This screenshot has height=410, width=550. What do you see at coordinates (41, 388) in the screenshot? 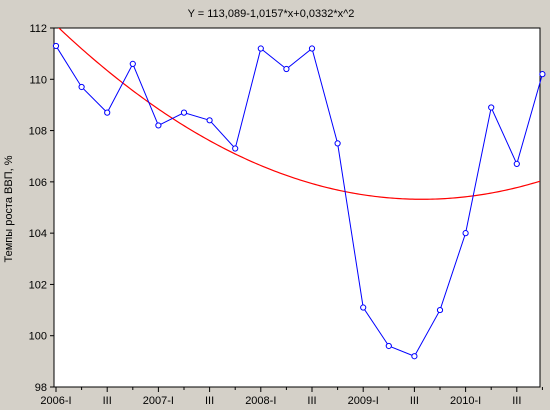
I see `y-tick-label: 98` at bounding box center [41, 388].